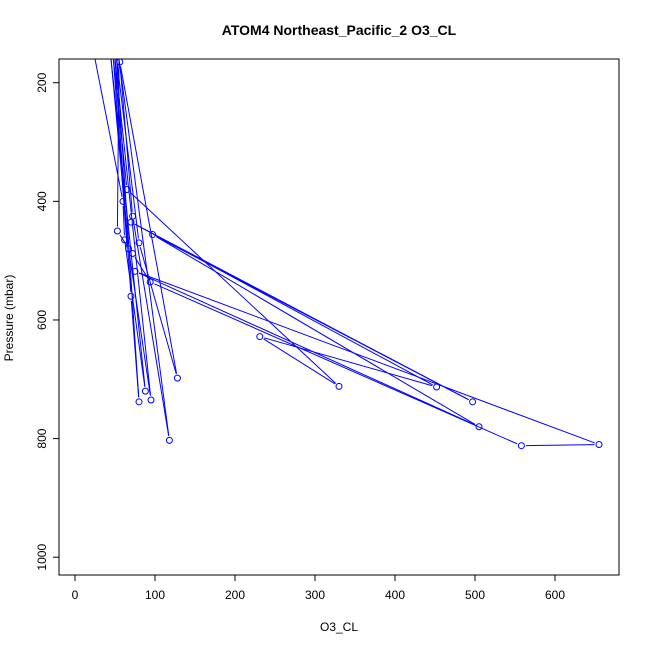 Image resolution: width=650 pixels, height=650 pixels. What do you see at coordinates (155, 595) in the screenshot?
I see `x-tick-label: 100` at bounding box center [155, 595].